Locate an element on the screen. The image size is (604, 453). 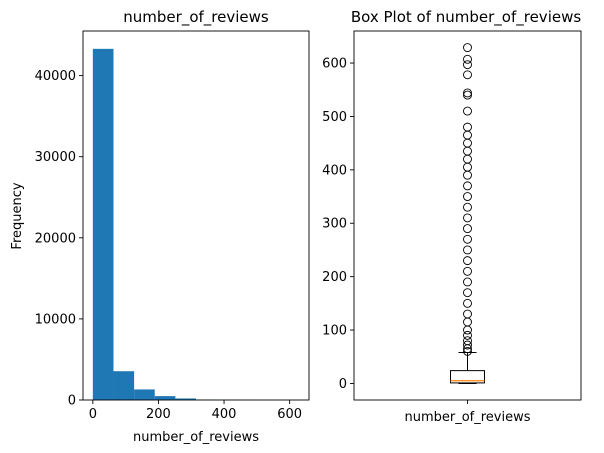
boxplot-y-tick-label: 100 is located at coordinates (334, 331).